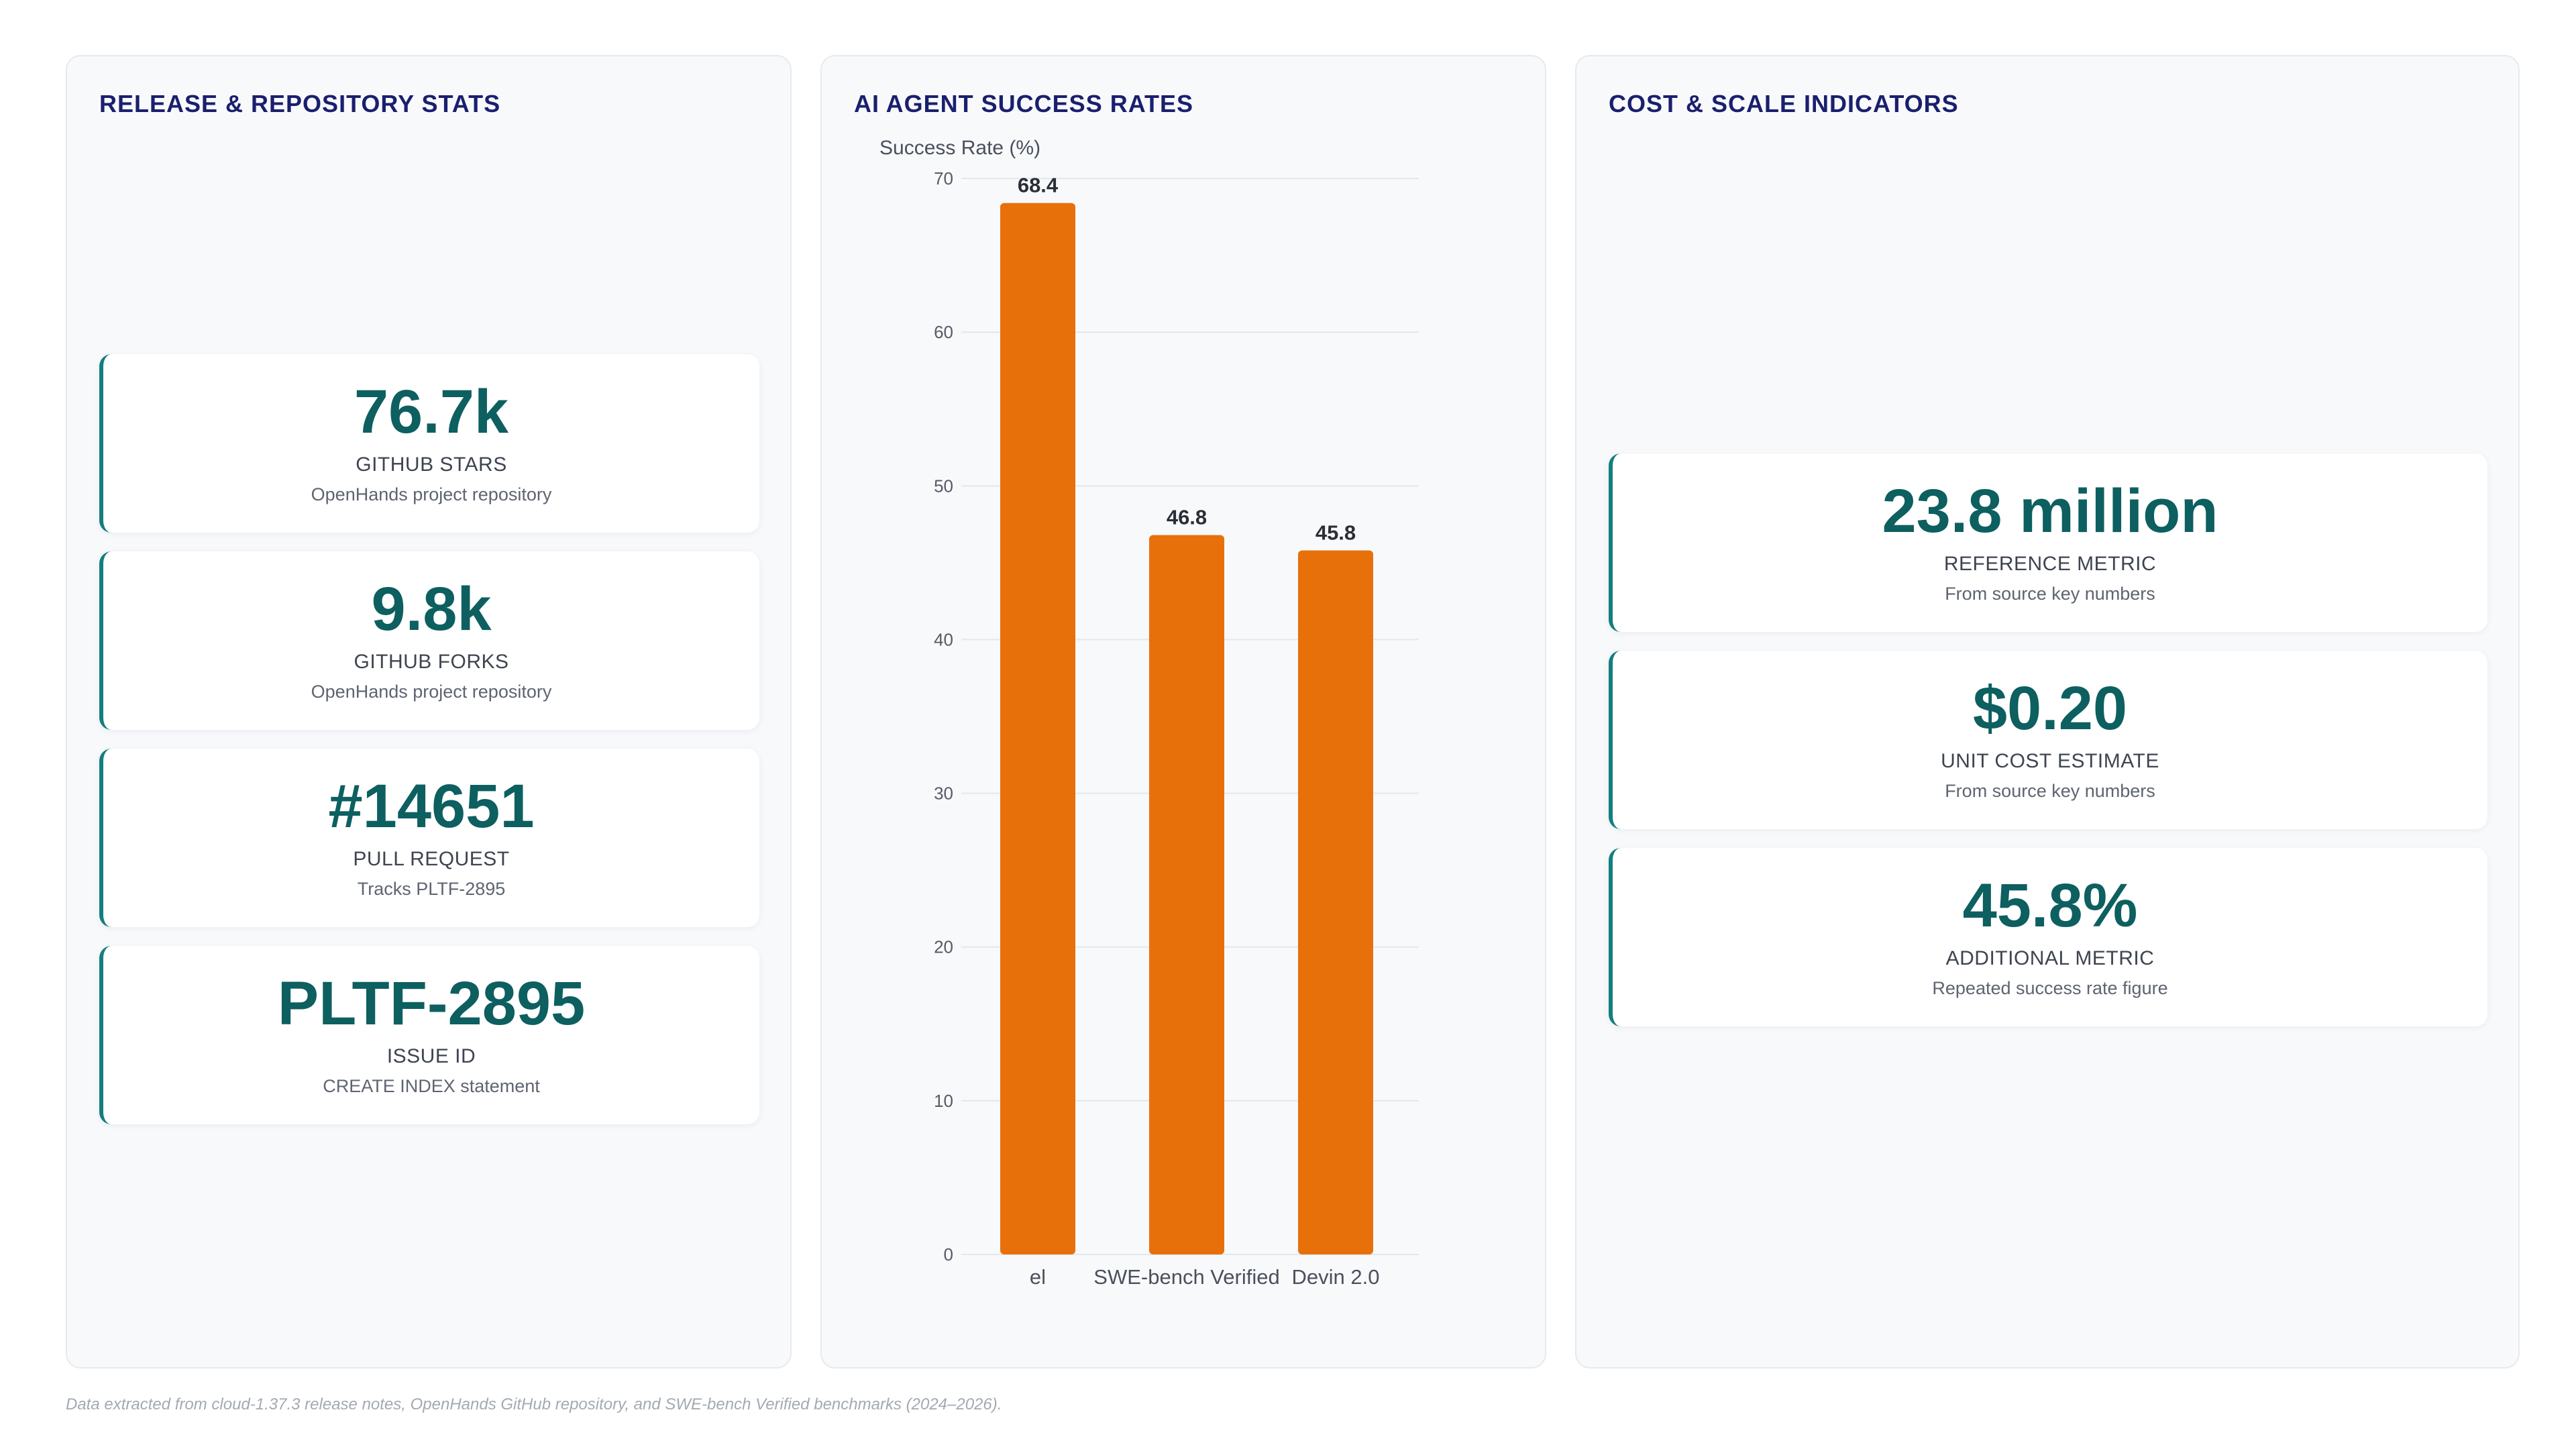  I want to click on x-tick-label: el, so click(1038, 1277).